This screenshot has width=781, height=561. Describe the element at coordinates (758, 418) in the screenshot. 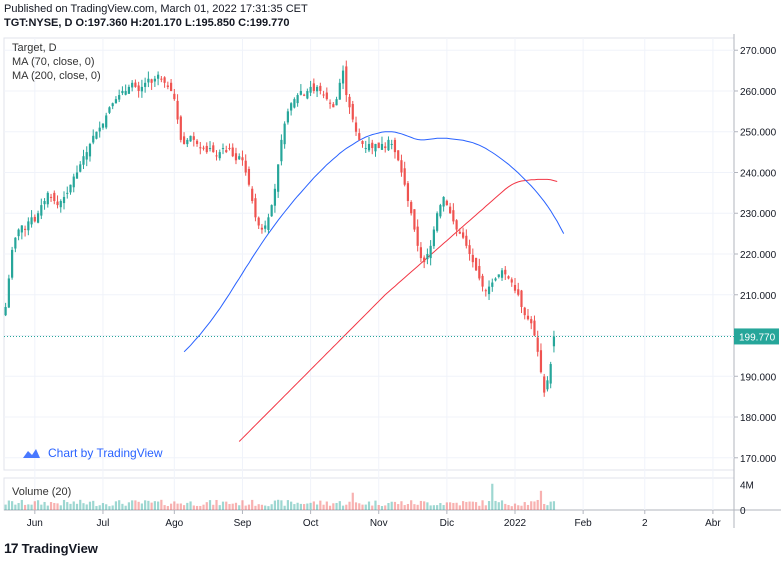

I see `y-tick-label: 180.000` at that location.